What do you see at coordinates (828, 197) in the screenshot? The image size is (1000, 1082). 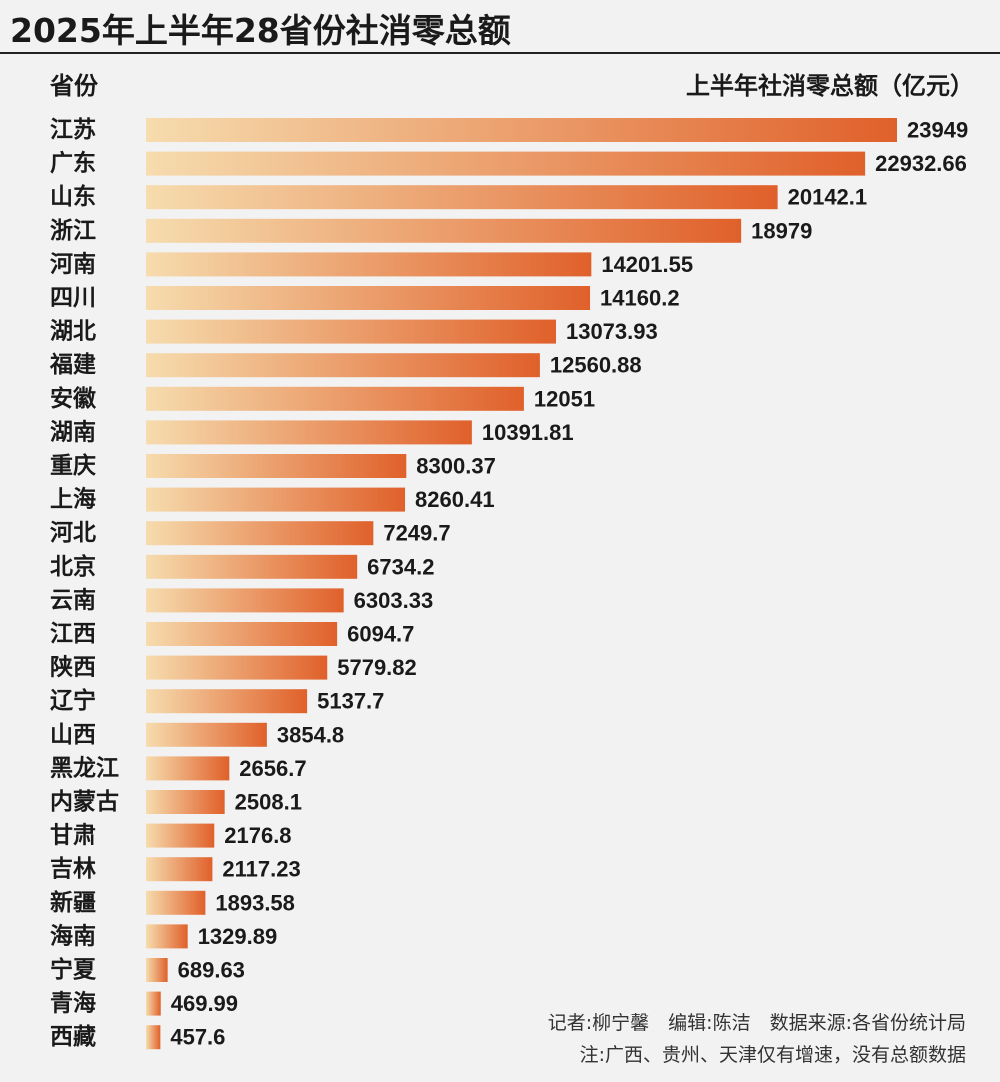 I see `value-label: 20142.1` at bounding box center [828, 197].